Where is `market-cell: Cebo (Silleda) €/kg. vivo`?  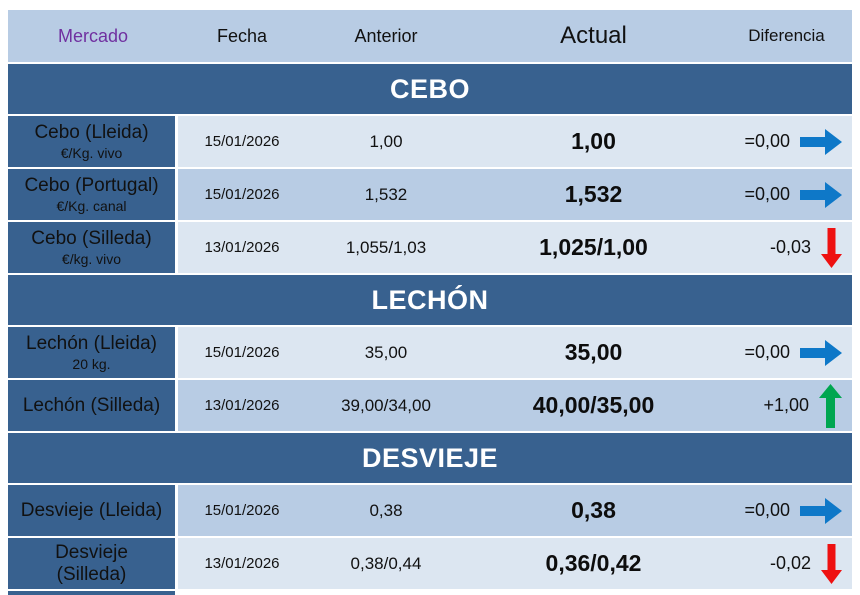 market-cell: Cebo (Silleda) €/kg. vivo is located at coordinates (93, 247).